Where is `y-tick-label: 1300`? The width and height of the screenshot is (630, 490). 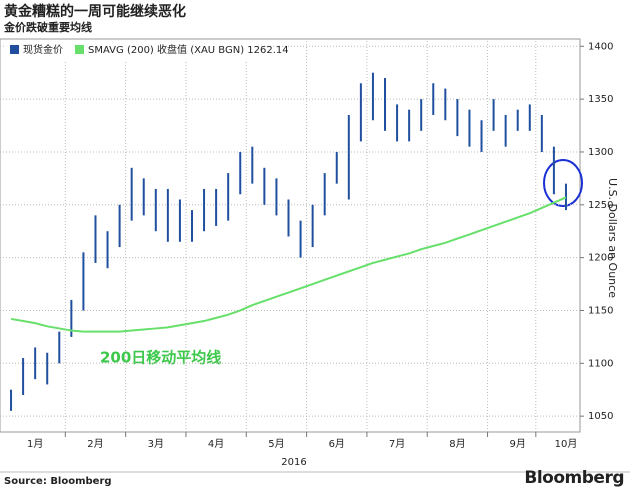 y-tick-label: 1300 is located at coordinates (600, 152).